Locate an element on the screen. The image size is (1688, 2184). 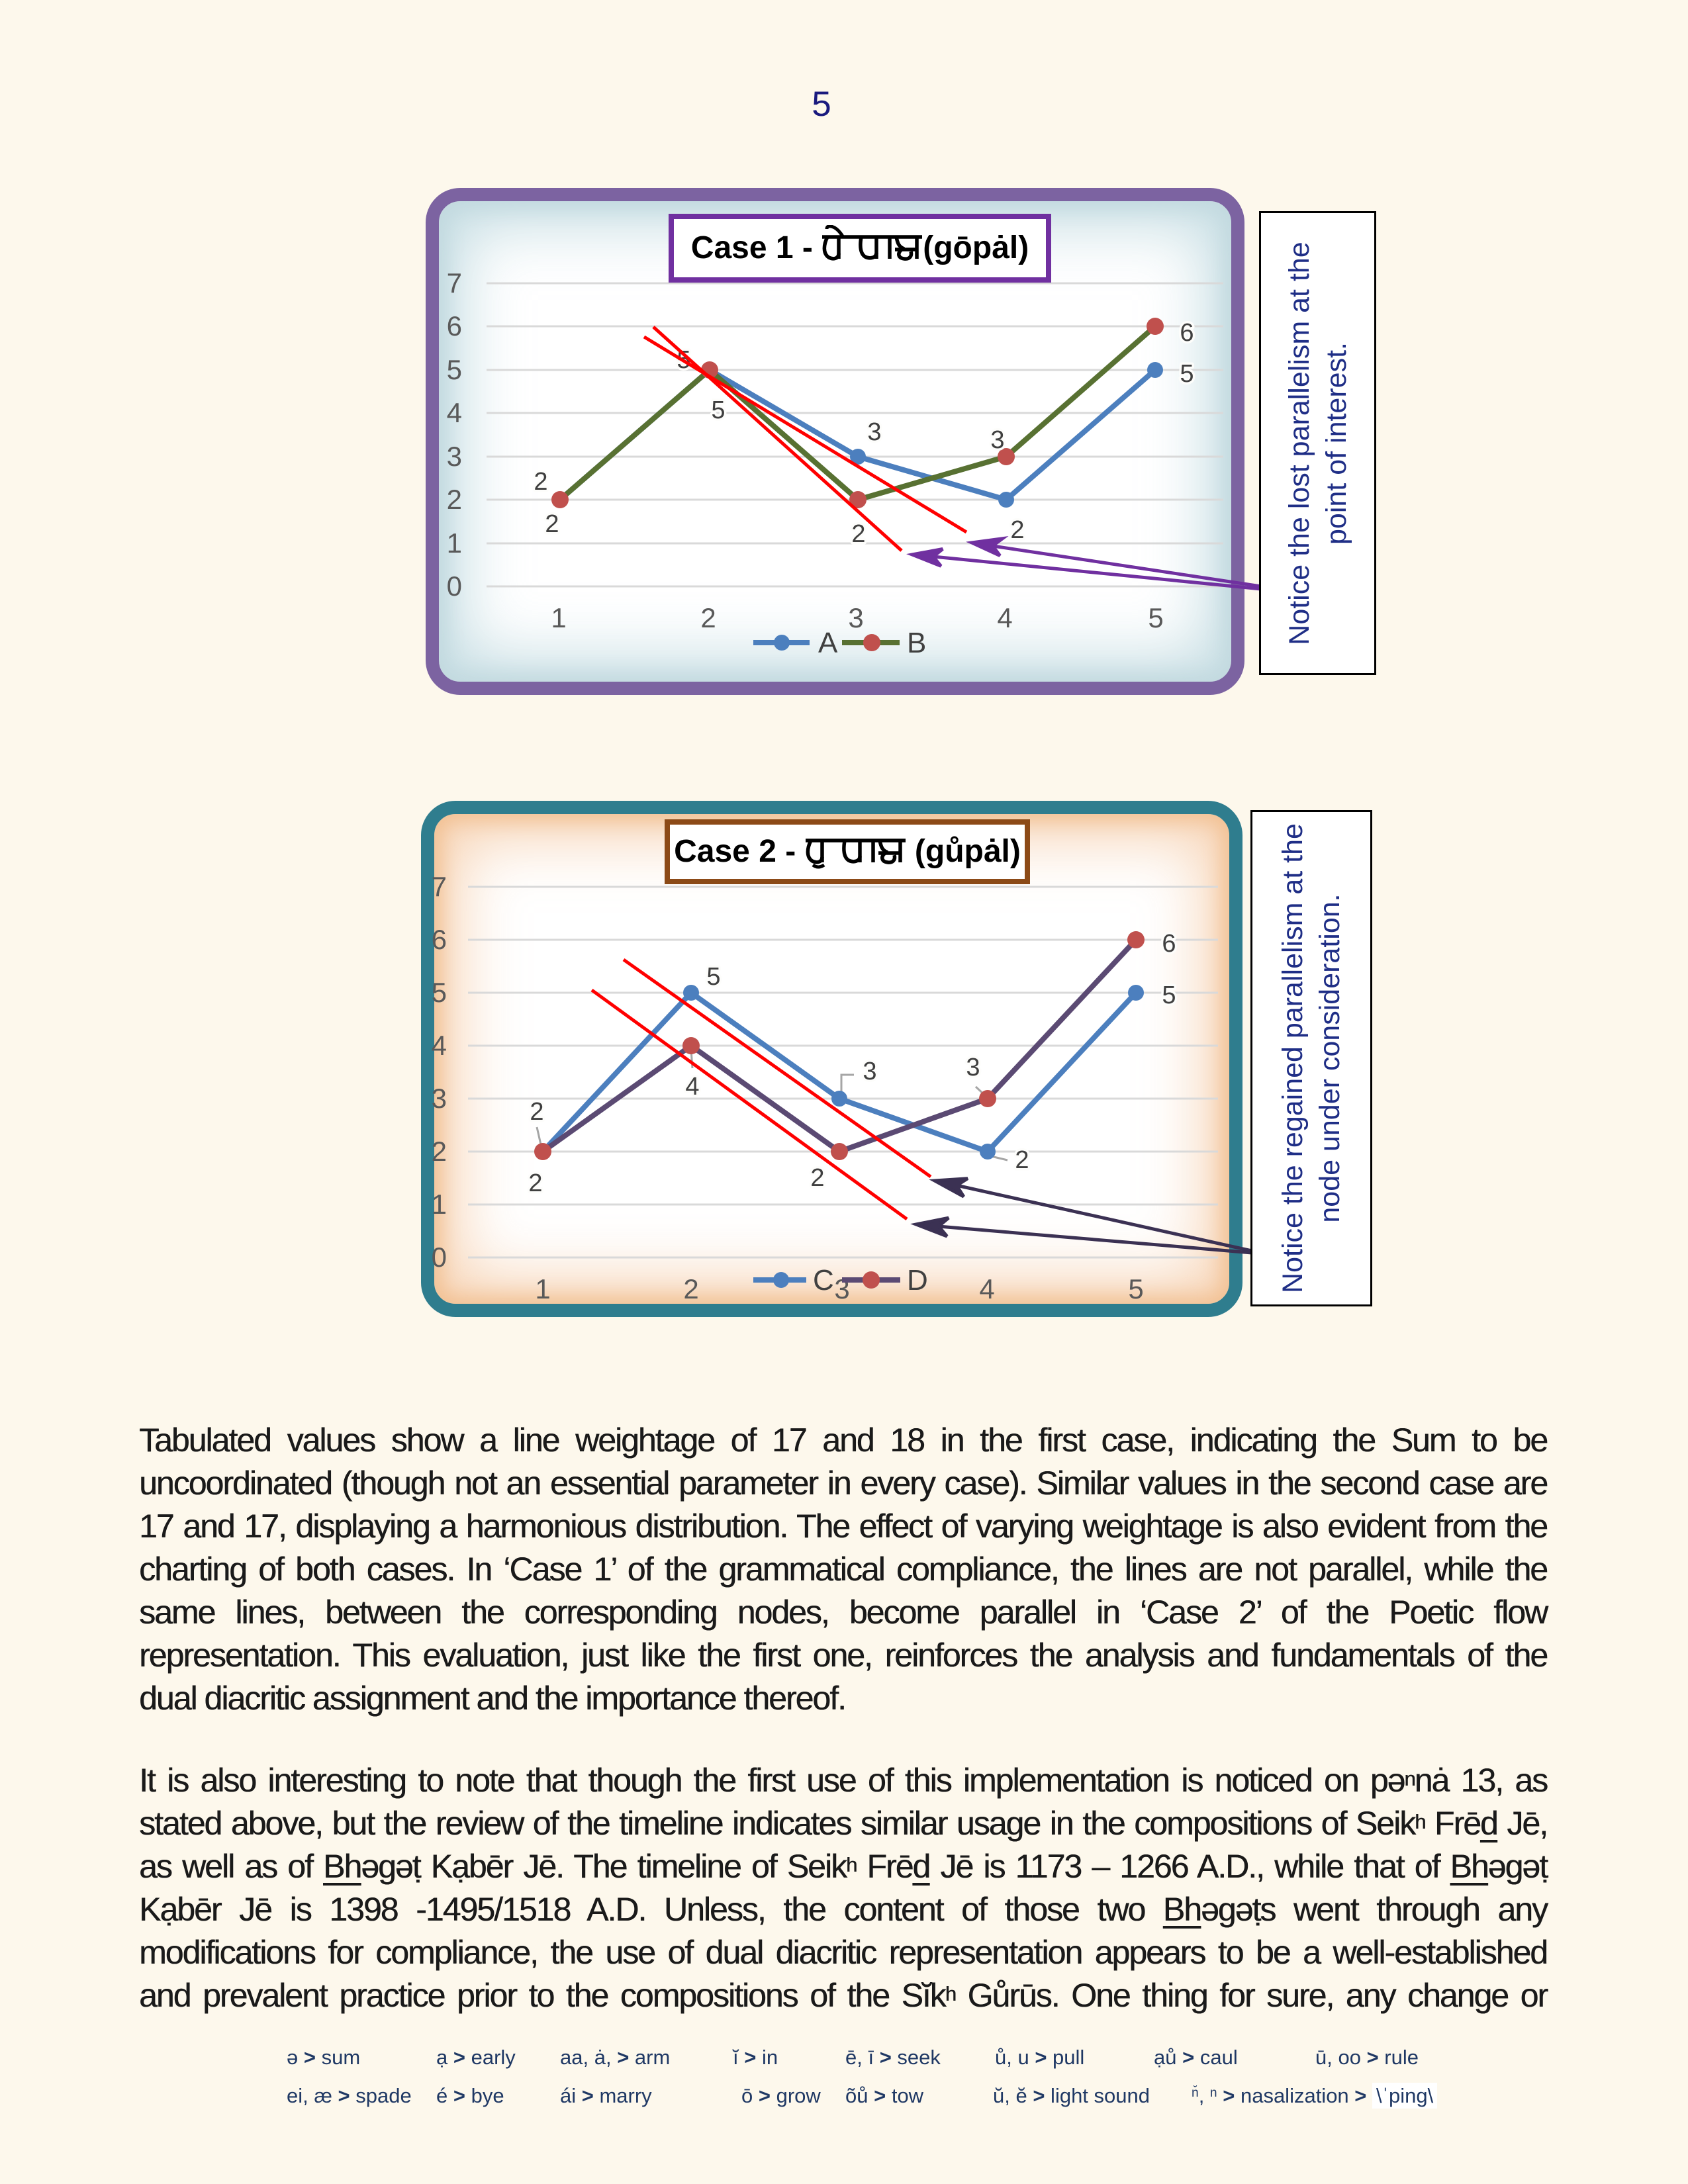
svg-text: A is located at coordinates (828, 643).